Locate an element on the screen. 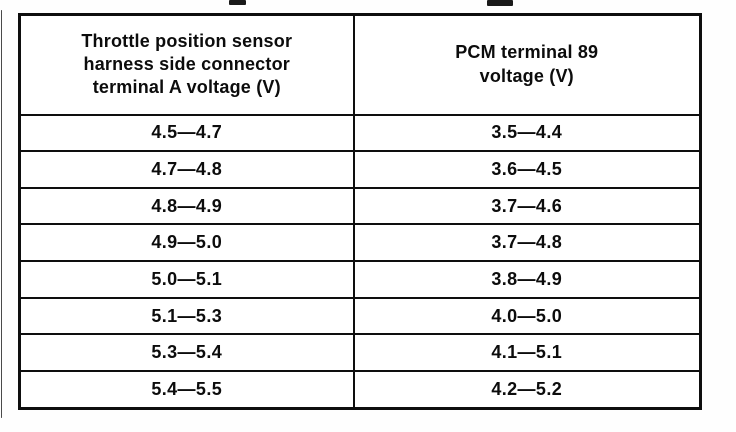 This screenshot has height=432, width=736. table-row: 5.0—5.1 3.8—4.9 is located at coordinates (360, 279).